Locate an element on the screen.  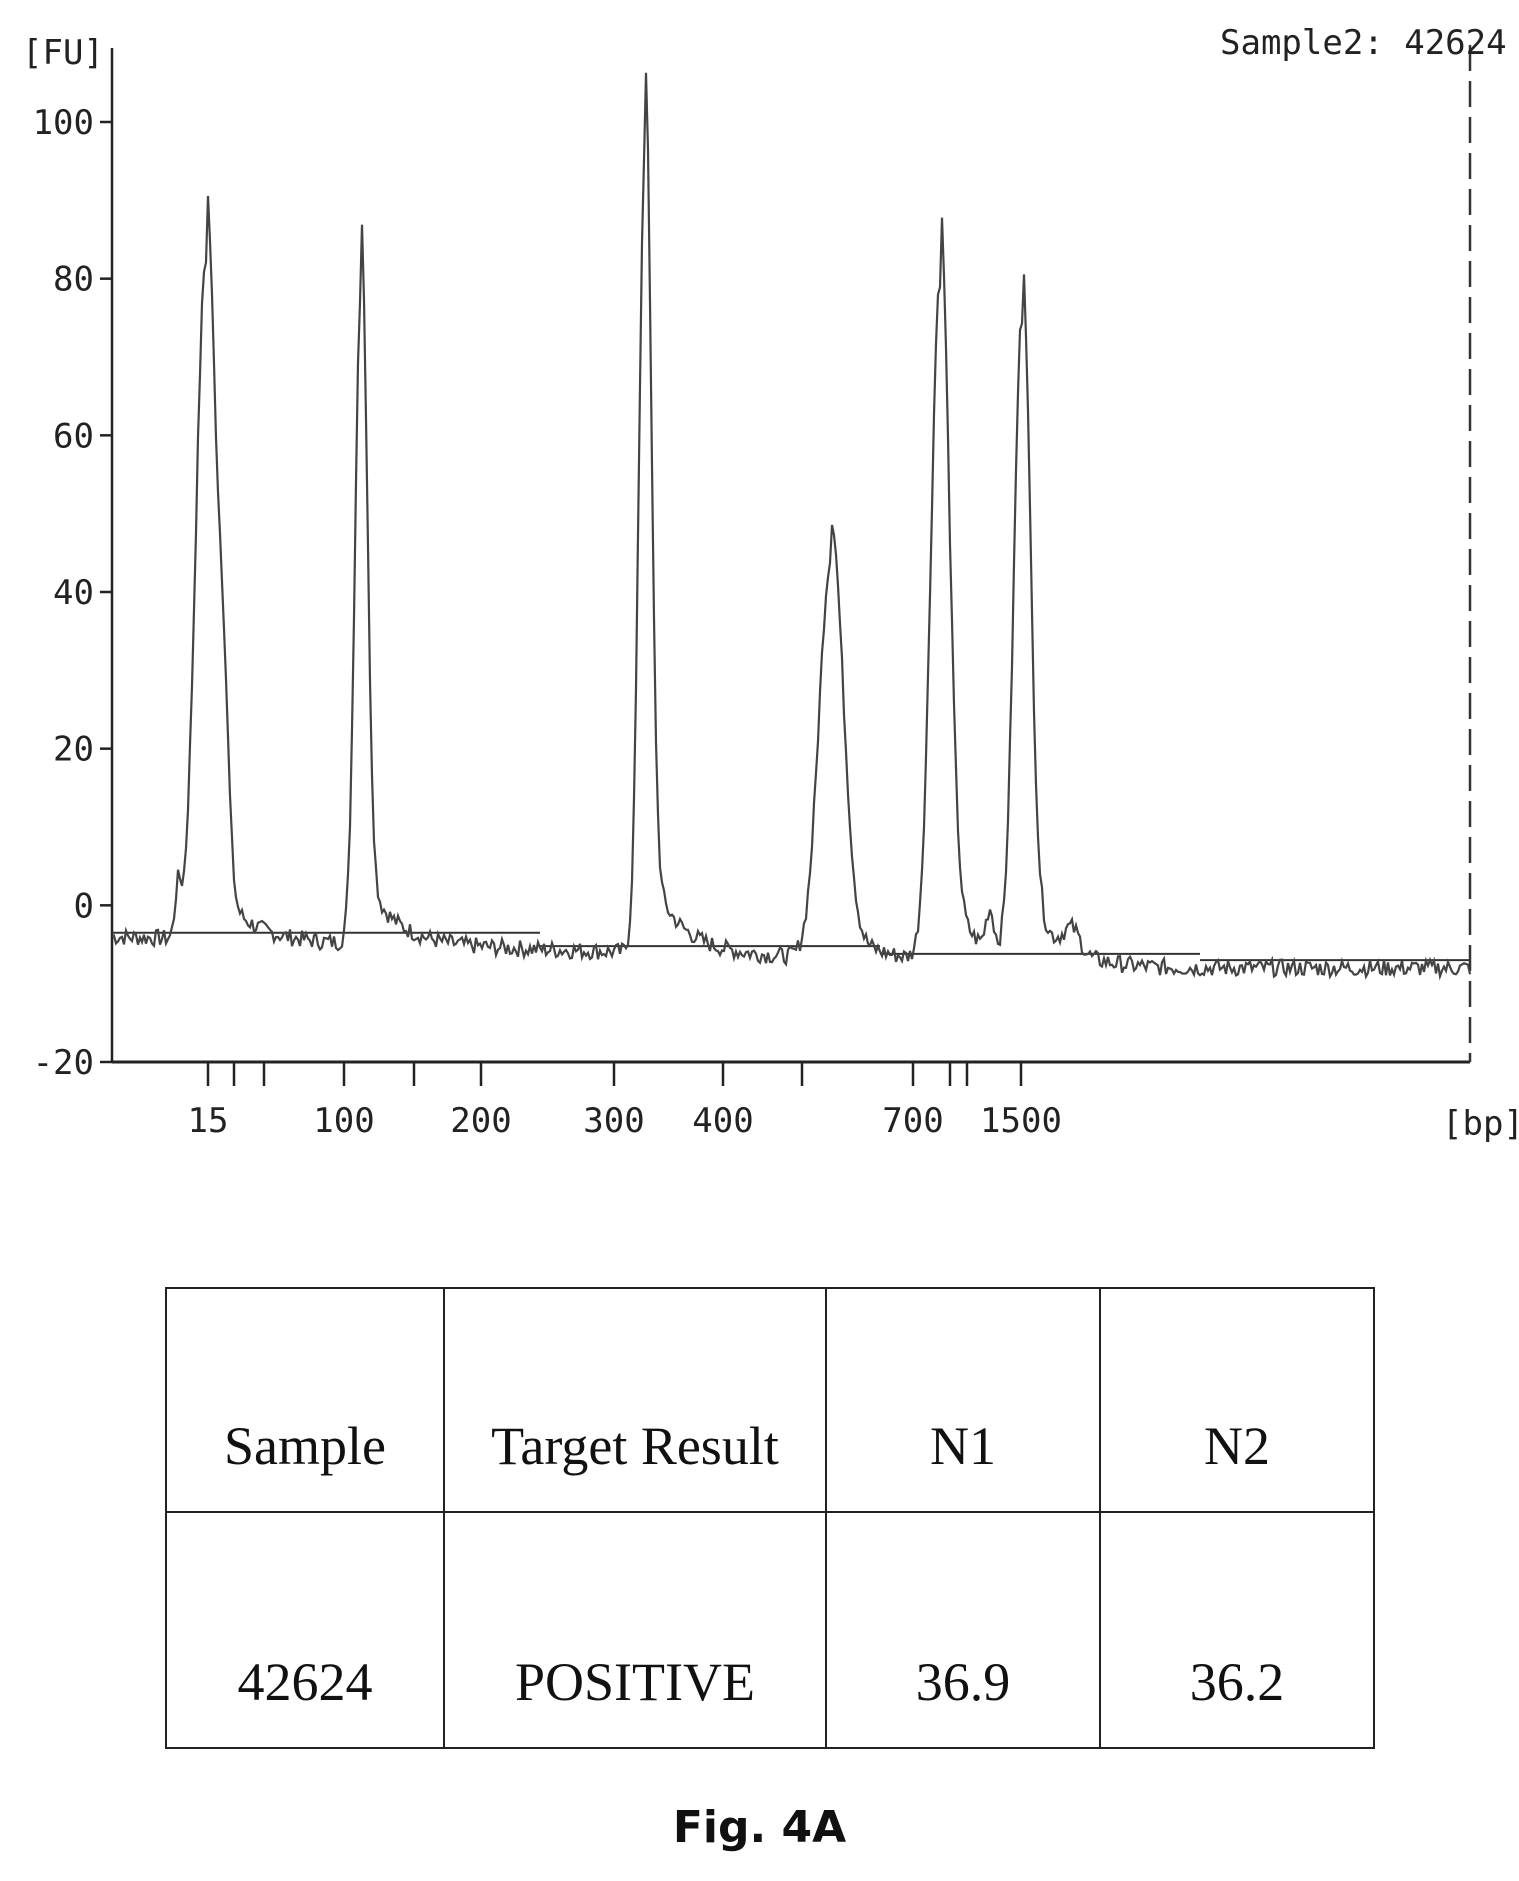
table-row: 42624 POSITIVE 36.9 36.2 is located at coordinates (770, 1630).